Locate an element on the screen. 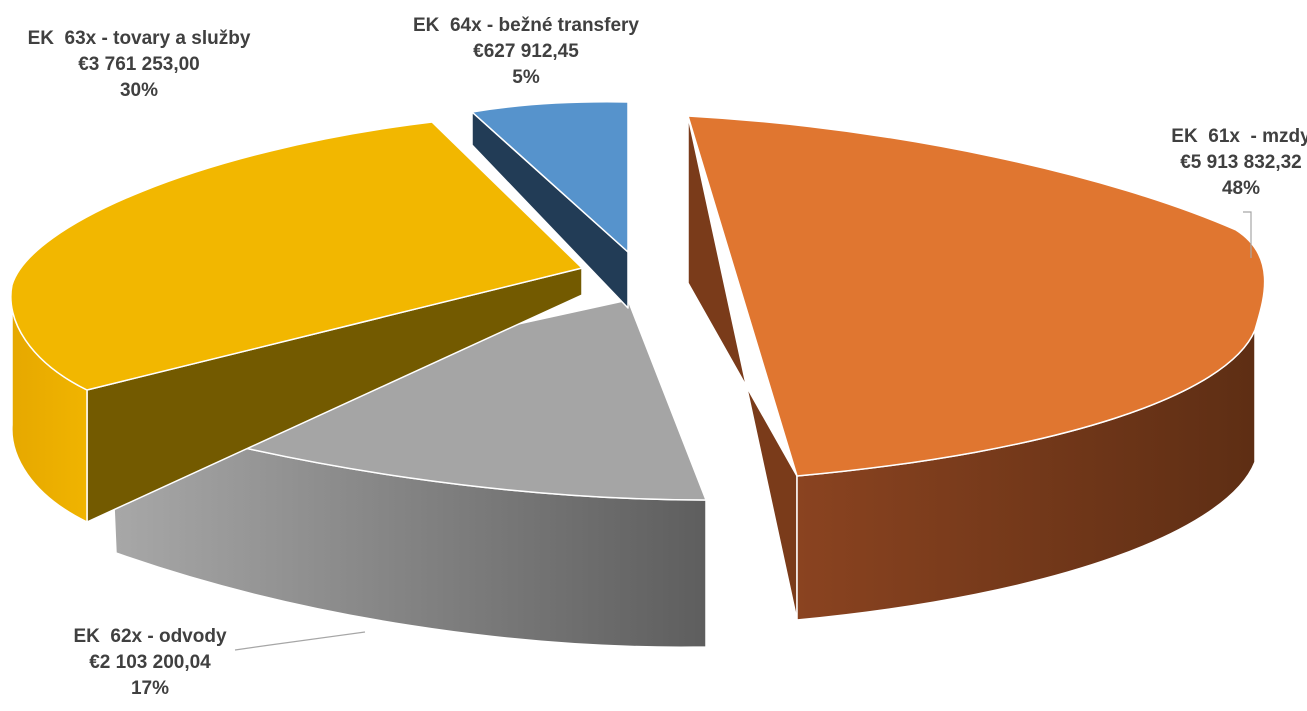  value-label: €5 913 832,32 is located at coordinates (1241, 162).